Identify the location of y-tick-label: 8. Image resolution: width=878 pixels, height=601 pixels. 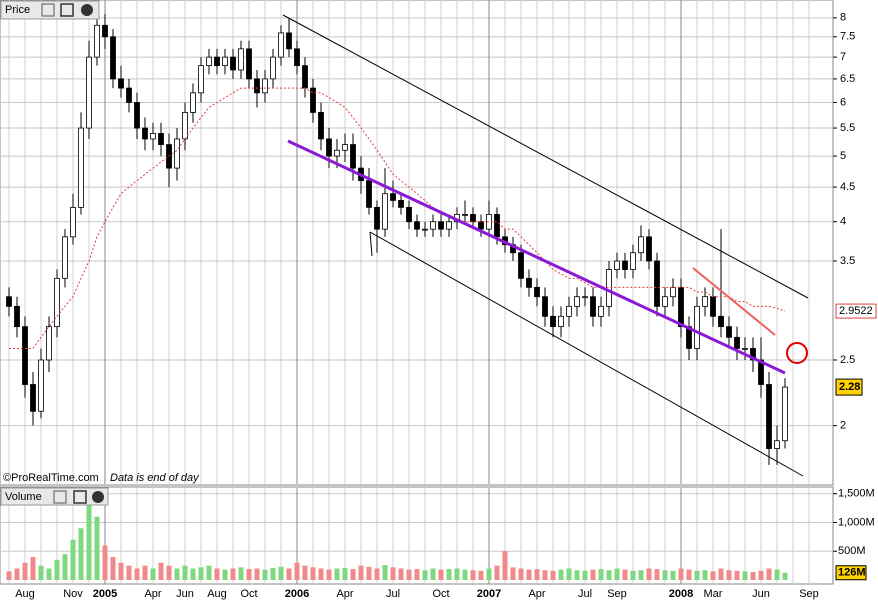
(843, 18).